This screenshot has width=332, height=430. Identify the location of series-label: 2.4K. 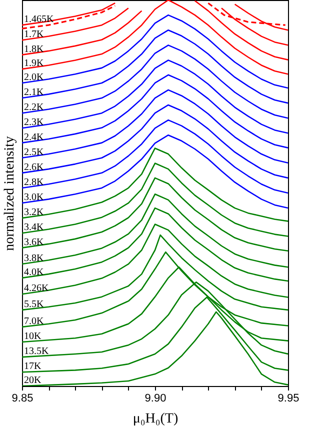
(34, 137).